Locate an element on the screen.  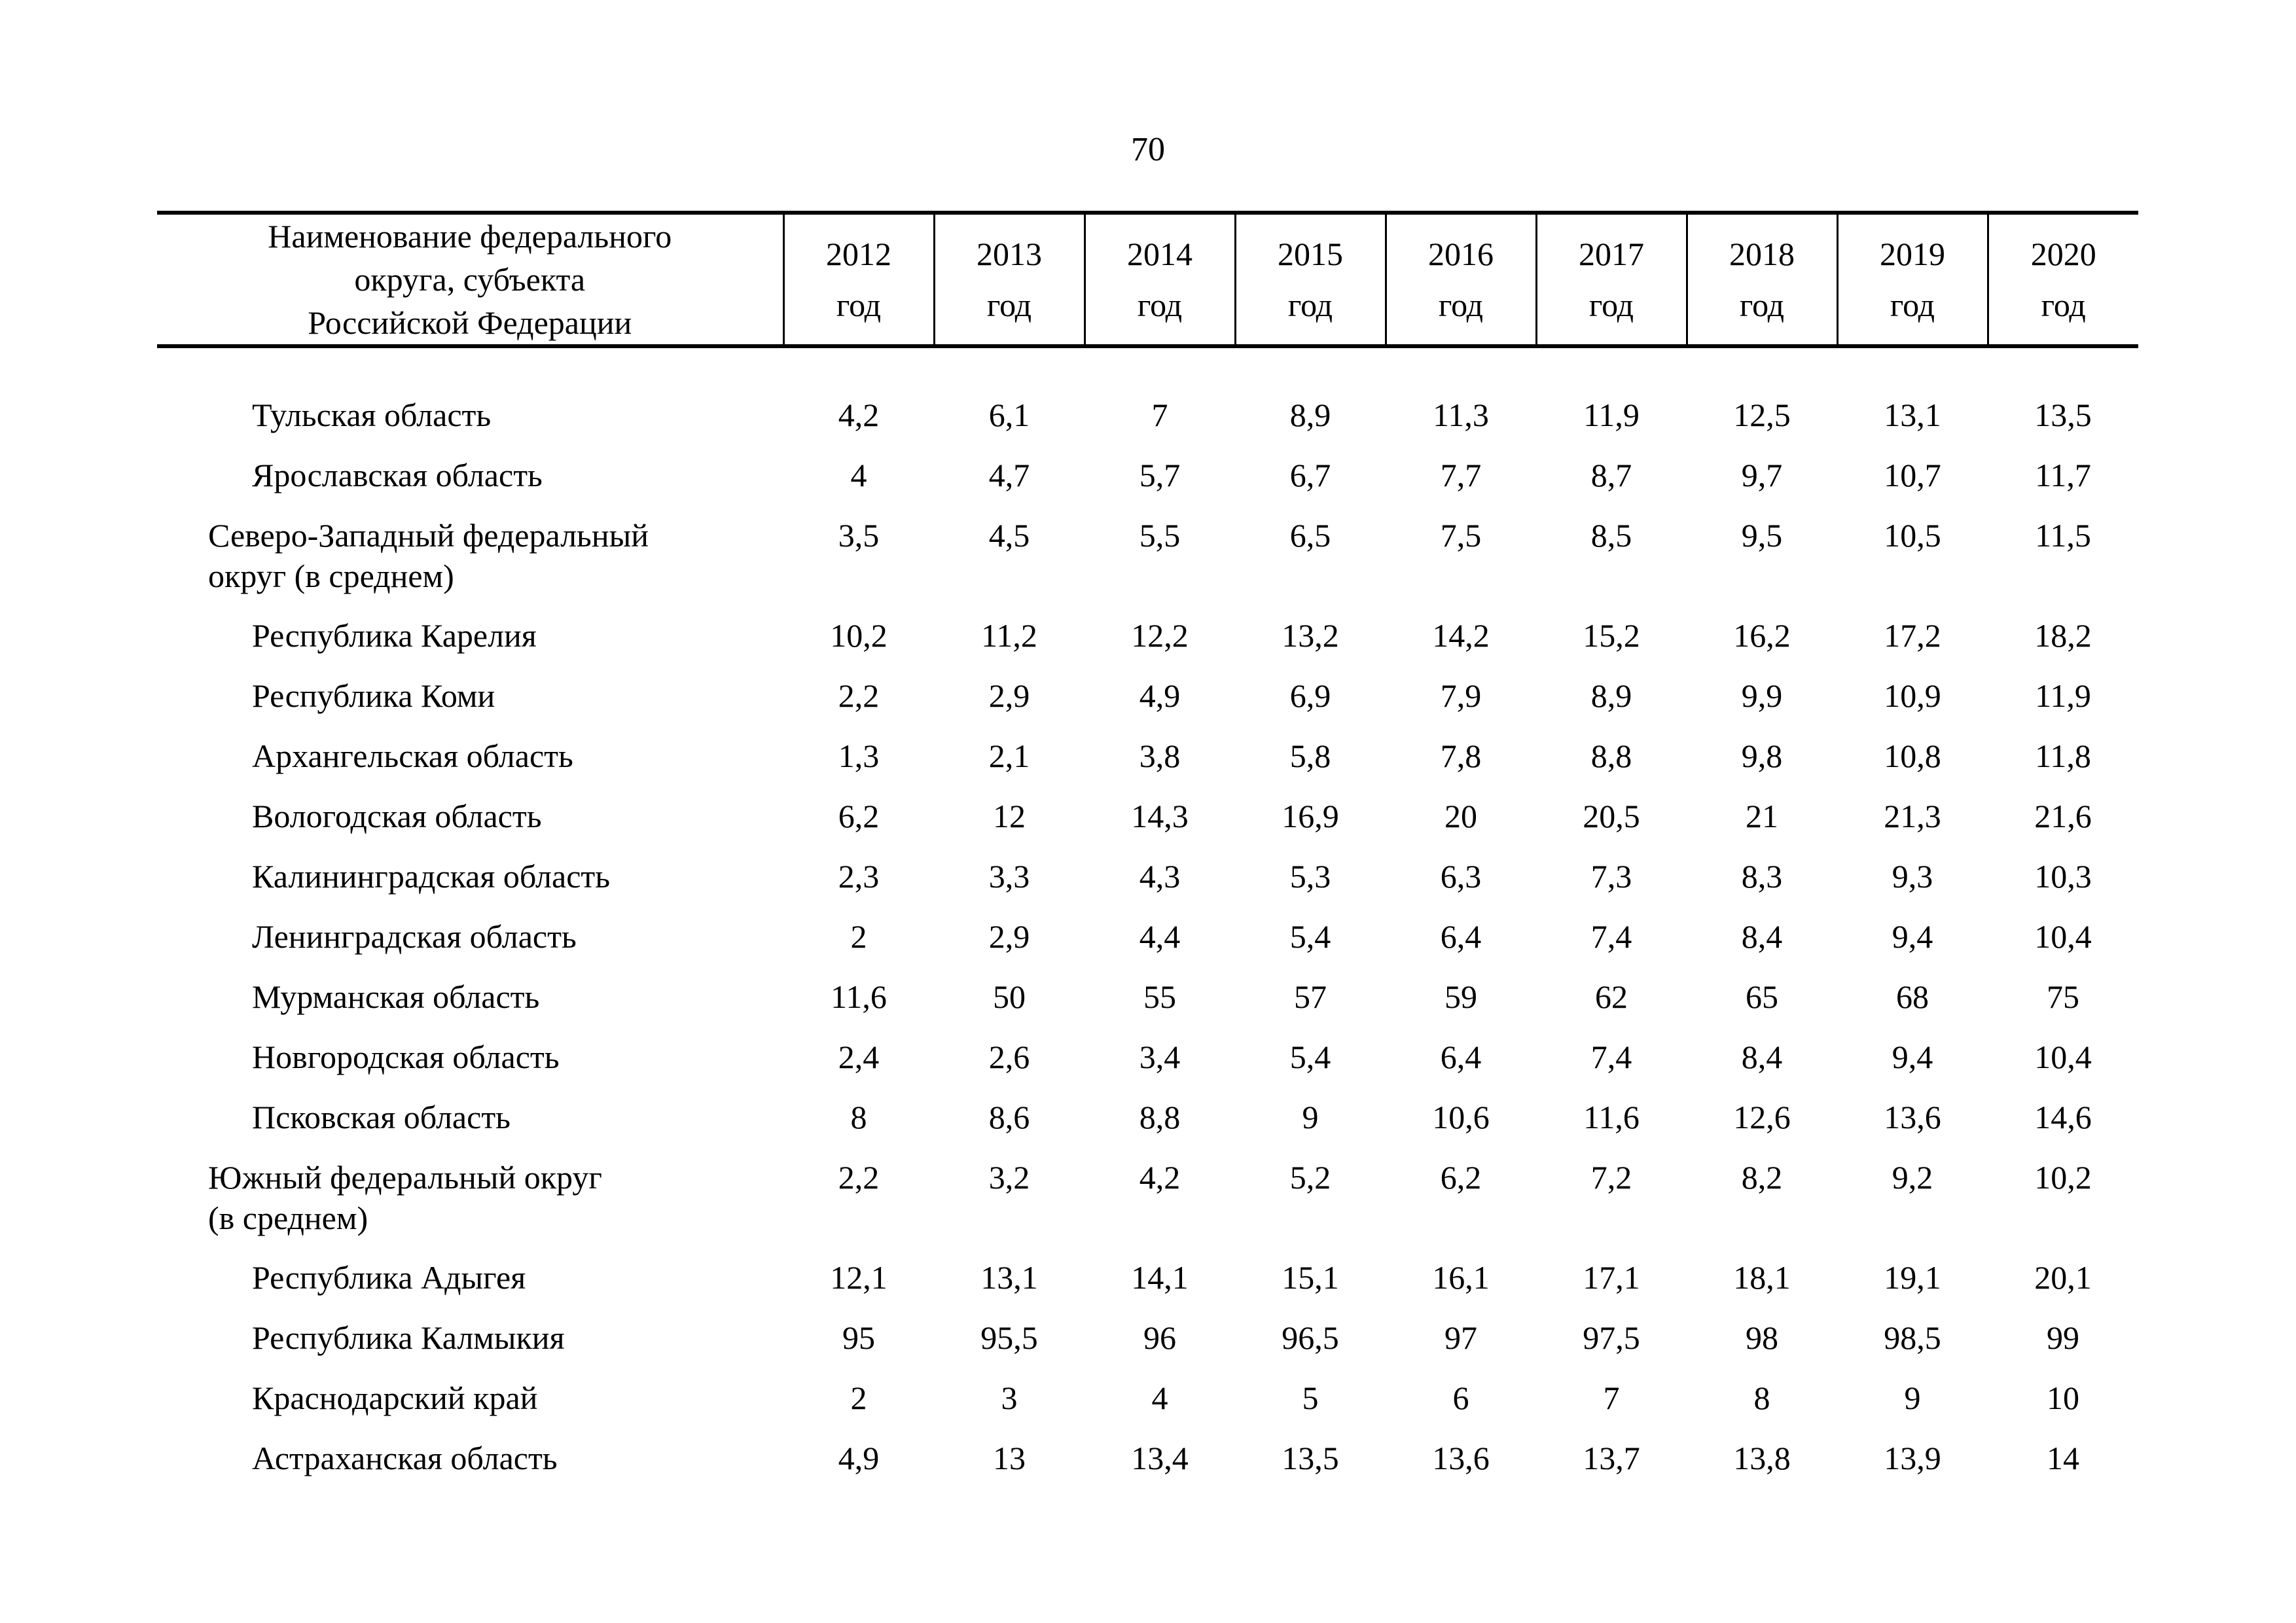
year-label: 2012 is located at coordinates (858, 254).